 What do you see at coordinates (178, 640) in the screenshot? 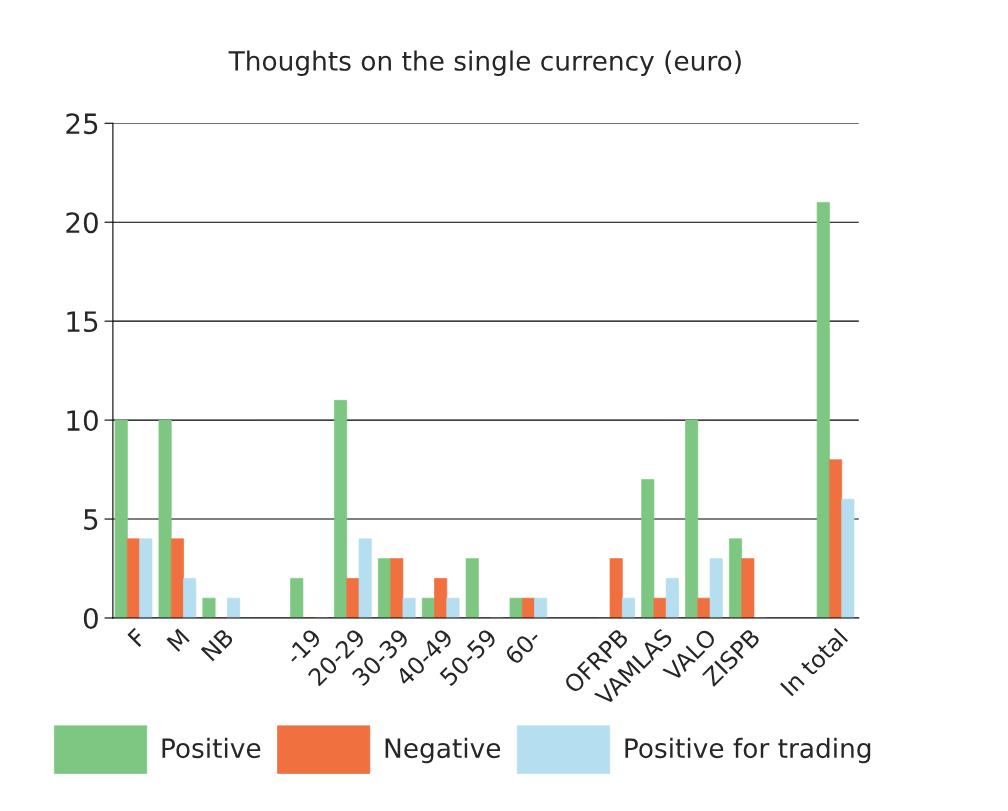
I see `x-tick-label: M` at bounding box center [178, 640].